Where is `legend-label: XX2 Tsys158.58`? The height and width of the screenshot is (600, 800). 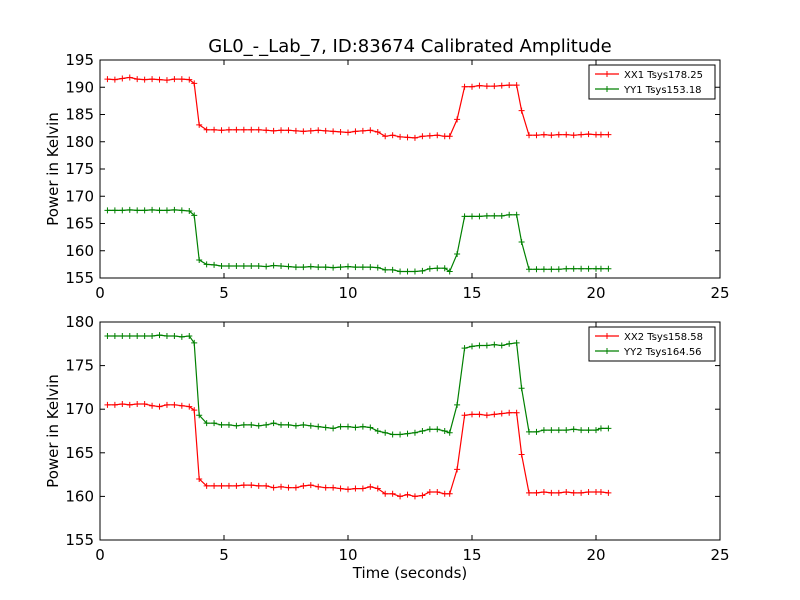 legend-label: XX2 Tsys158.58 is located at coordinates (663, 337).